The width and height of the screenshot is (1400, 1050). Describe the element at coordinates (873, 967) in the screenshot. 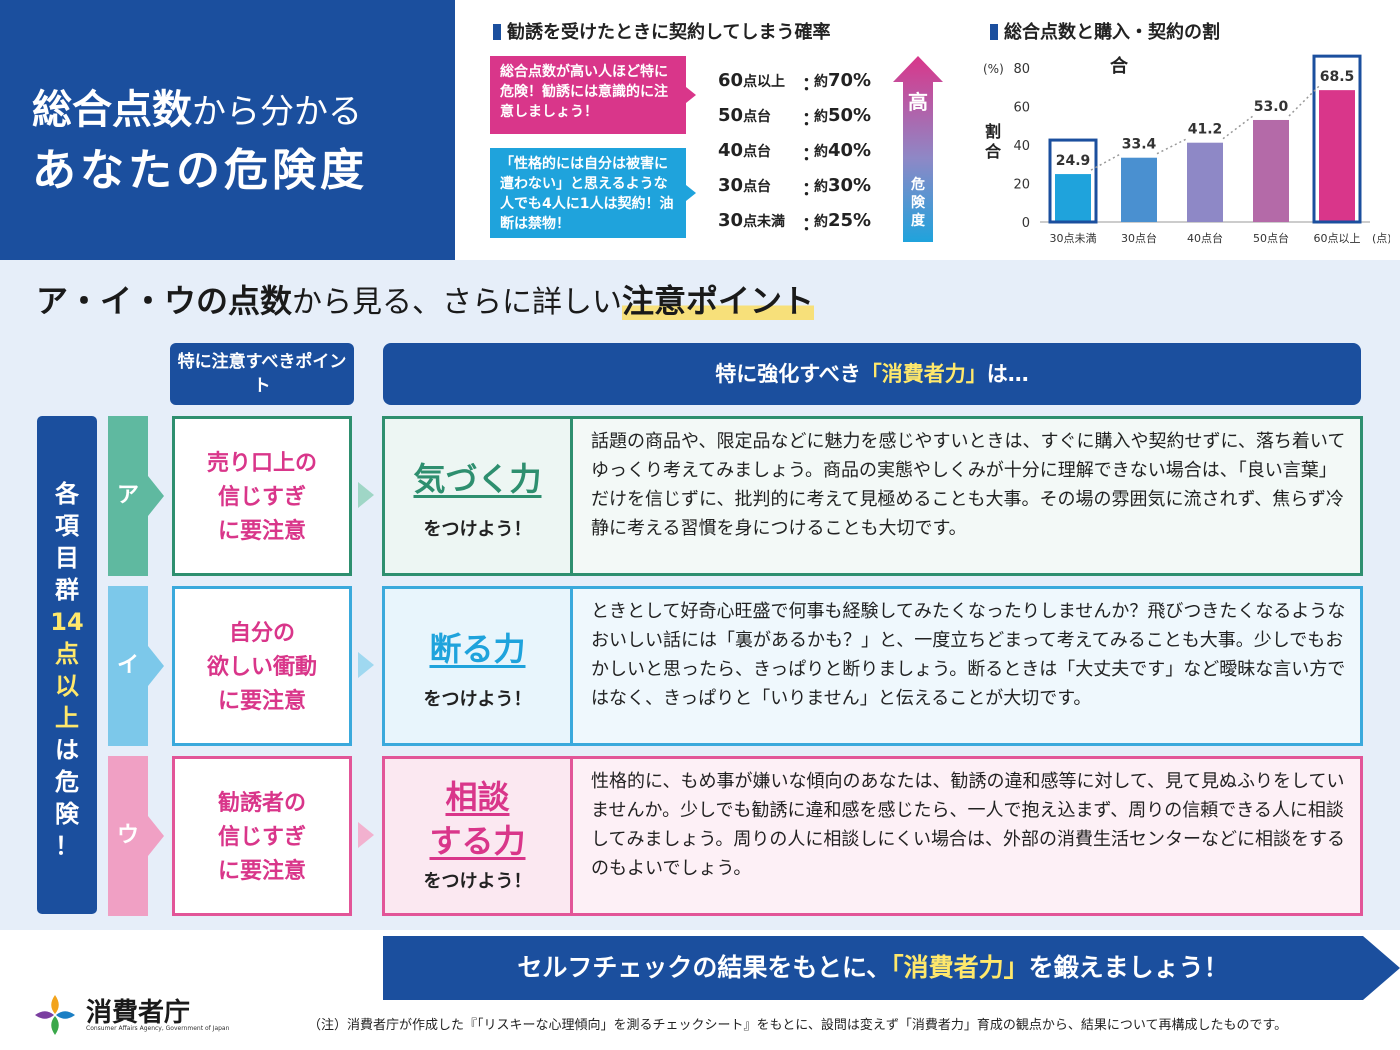

I see `footer-banner-text: セルフチェックの結果をもとに、「消費者力」を鍛えましょう！` at that location.